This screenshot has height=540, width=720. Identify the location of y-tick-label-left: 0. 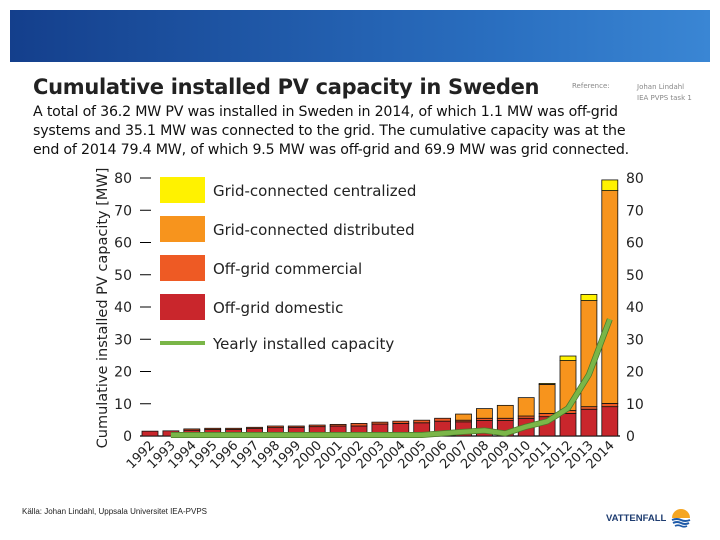
(127, 437).